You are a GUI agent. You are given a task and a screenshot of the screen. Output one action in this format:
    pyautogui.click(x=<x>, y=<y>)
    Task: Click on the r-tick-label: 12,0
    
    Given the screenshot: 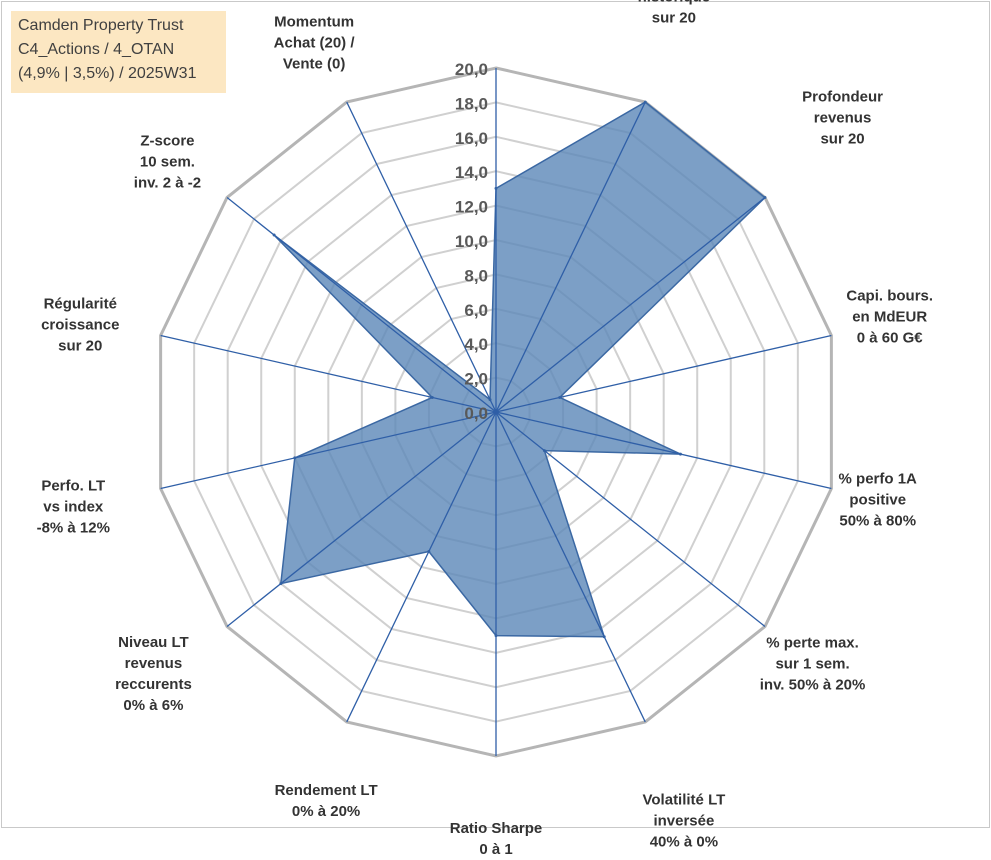 What is the action you would take?
    pyautogui.click(x=471, y=207)
    